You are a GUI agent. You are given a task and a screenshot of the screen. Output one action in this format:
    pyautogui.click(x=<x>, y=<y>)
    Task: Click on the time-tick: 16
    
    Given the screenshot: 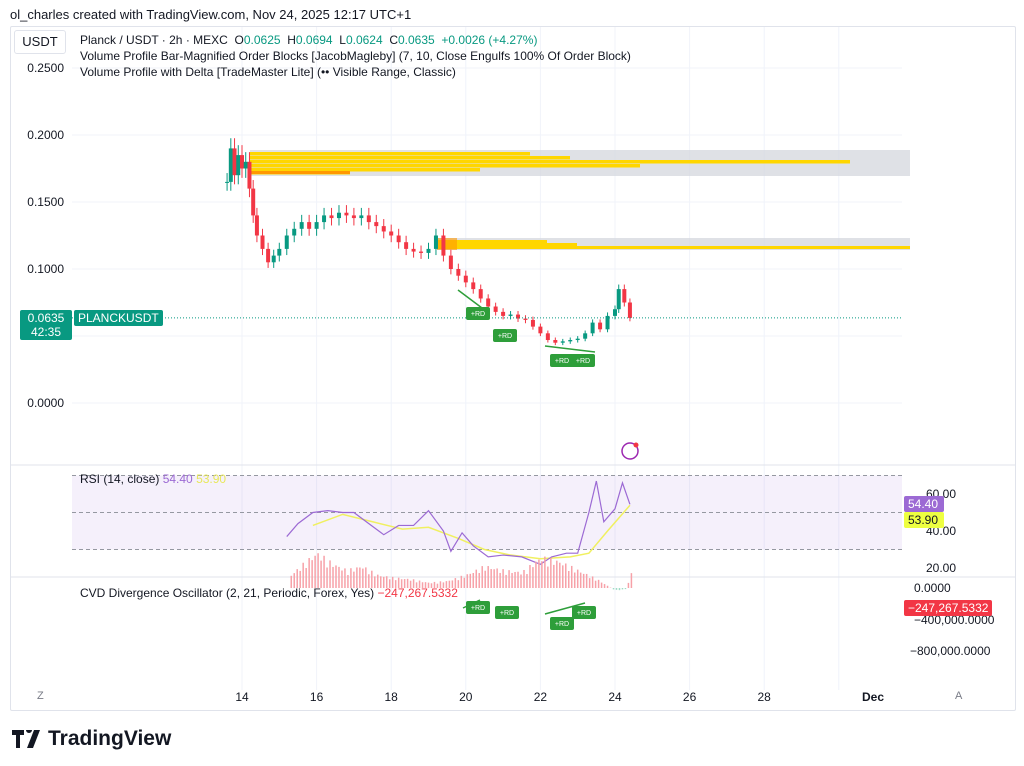 What is the action you would take?
    pyautogui.click(x=316, y=697)
    